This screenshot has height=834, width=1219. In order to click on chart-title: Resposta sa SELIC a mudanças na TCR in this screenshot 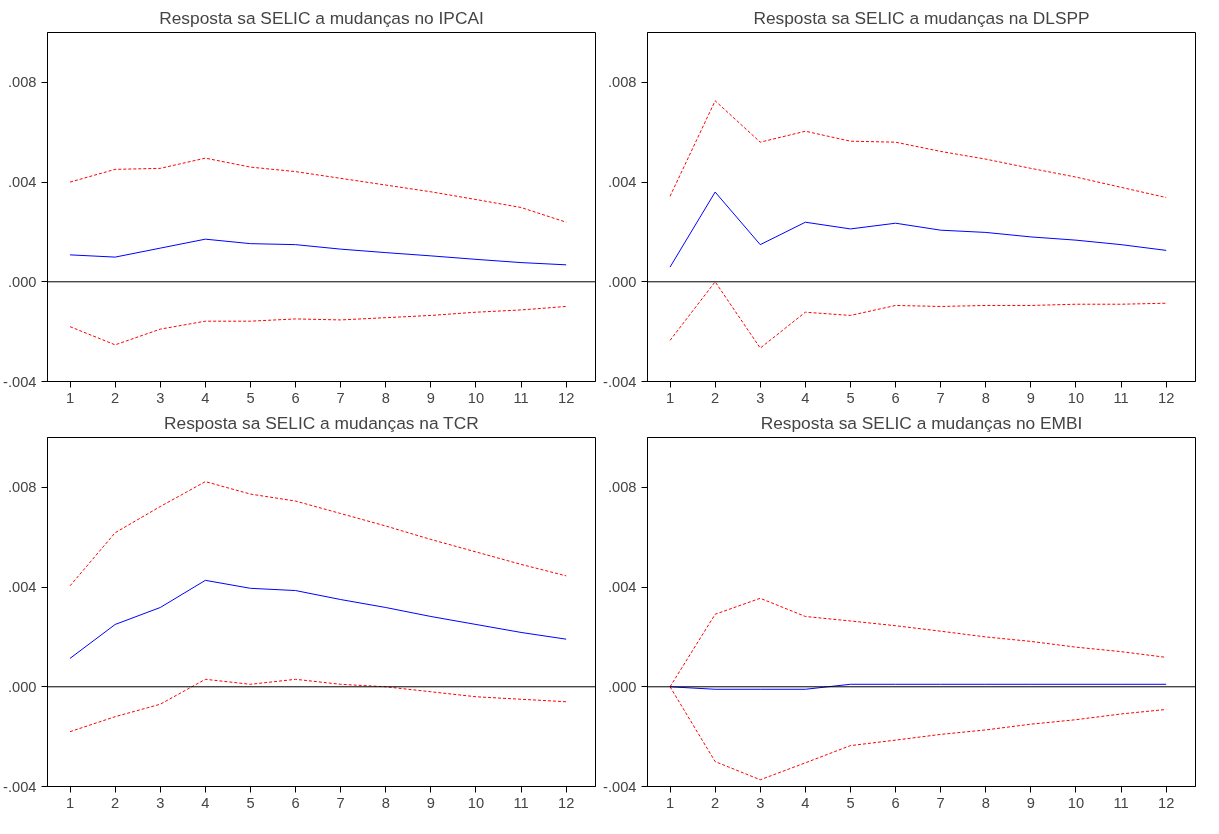, I will do `click(321, 422)`.